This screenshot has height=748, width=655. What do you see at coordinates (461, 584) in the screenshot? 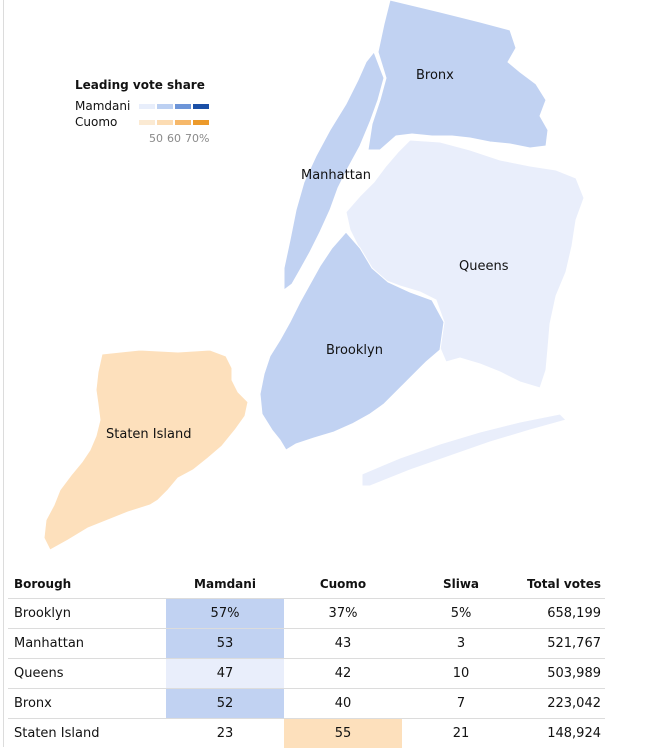
I see `header-sliwa: Sliwa` at bounding box center [461, 584].